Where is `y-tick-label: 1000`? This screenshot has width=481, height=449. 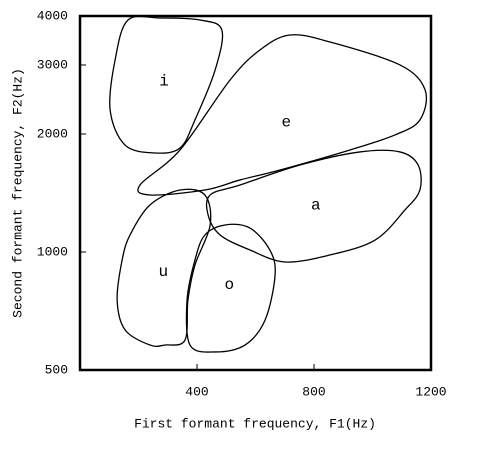 y-tick-label: 1000 is located at coordinates (52, 251).